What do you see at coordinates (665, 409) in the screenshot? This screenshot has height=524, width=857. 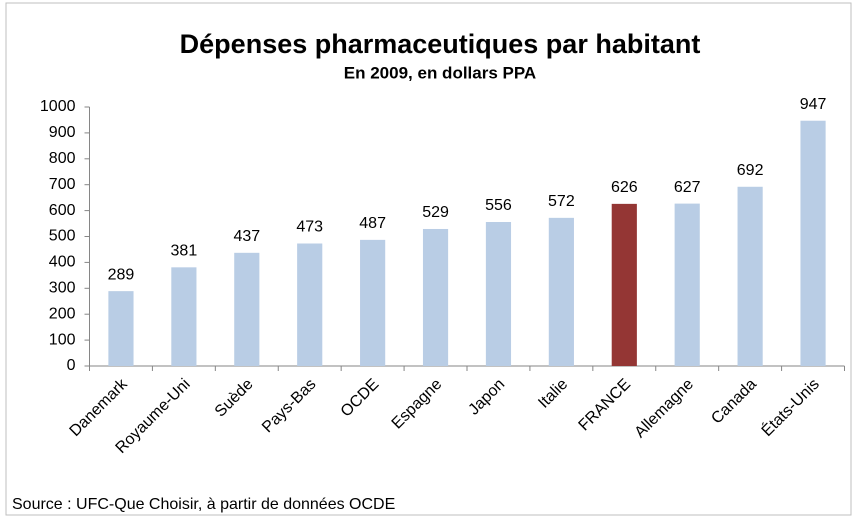 I see `x-tick-label: Allemagne` at bounding box center [665, 409].